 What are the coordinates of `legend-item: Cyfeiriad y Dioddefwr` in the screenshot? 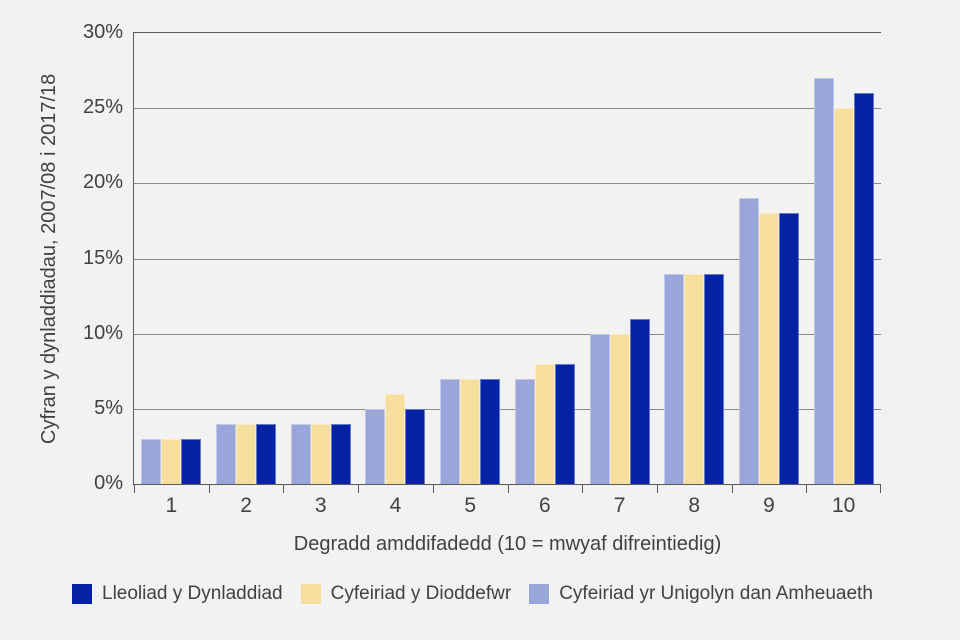 It's located at (406, 594).